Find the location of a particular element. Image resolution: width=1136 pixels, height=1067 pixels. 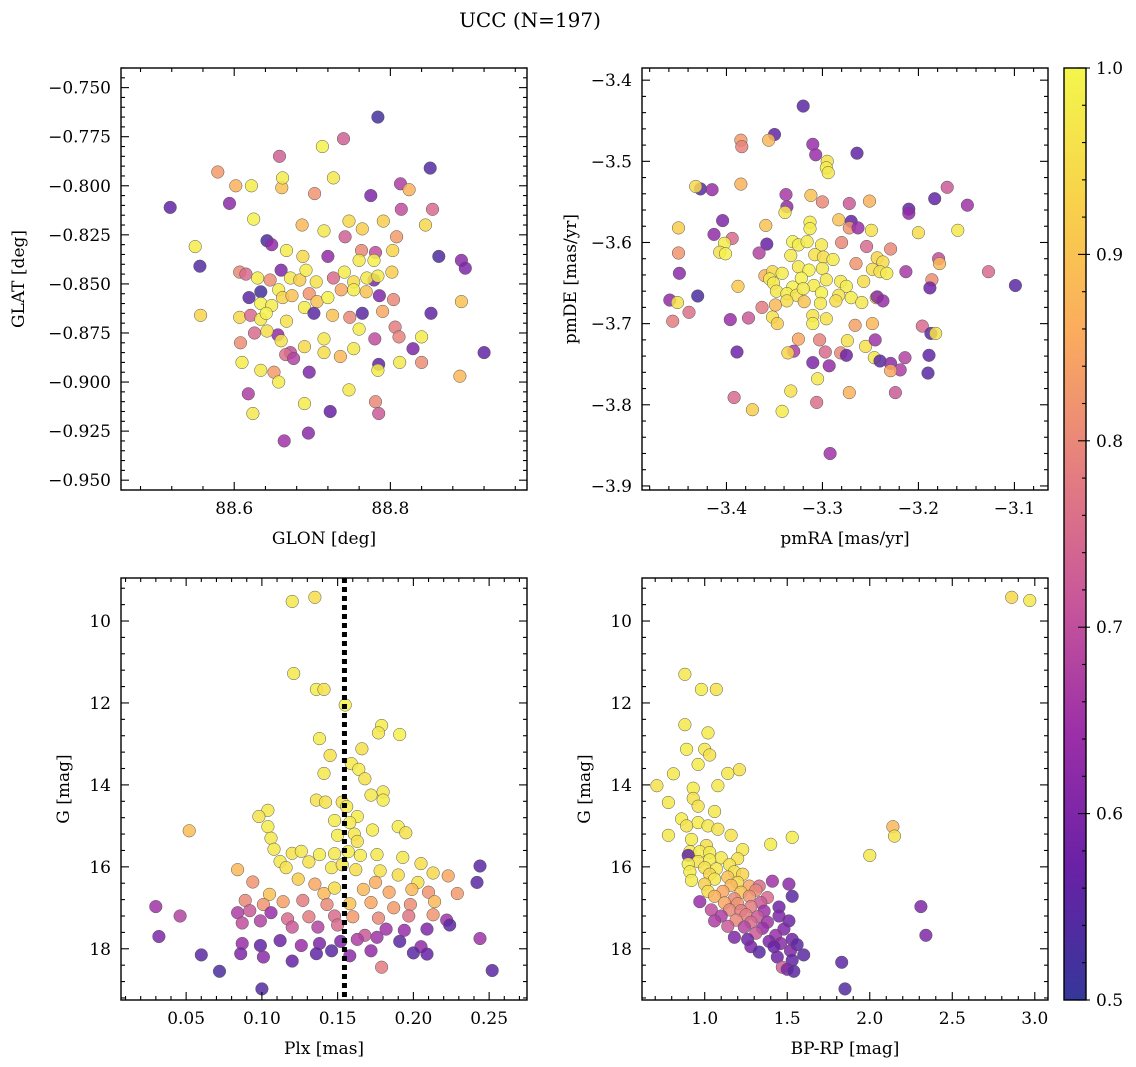

x-tick-label: −3.2 is located at coordinates (918, 509).